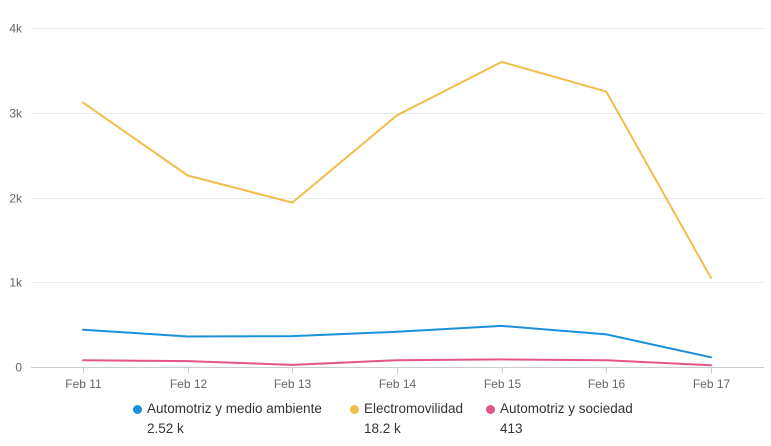  What do you see at coordinates (16, 29) in the screenshot?
I see `y-tick-label: 4k` at bounding box center [16, 29].